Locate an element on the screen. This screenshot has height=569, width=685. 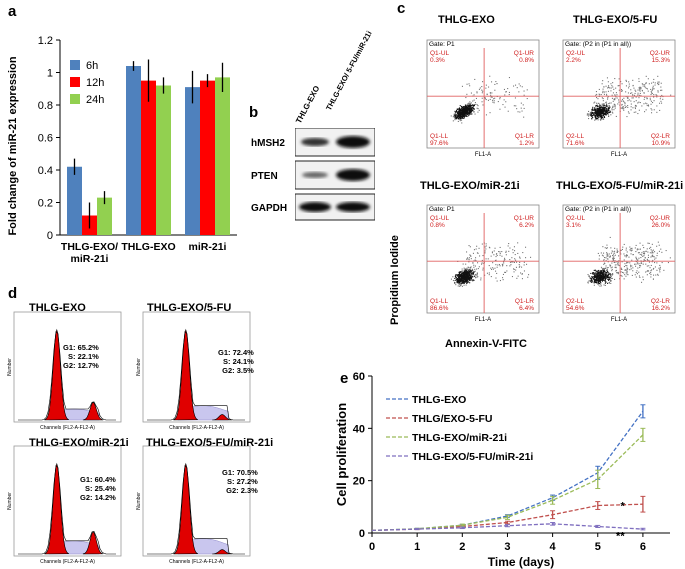
quadrant-label: 97.6% is located at coordinates (439, 143).